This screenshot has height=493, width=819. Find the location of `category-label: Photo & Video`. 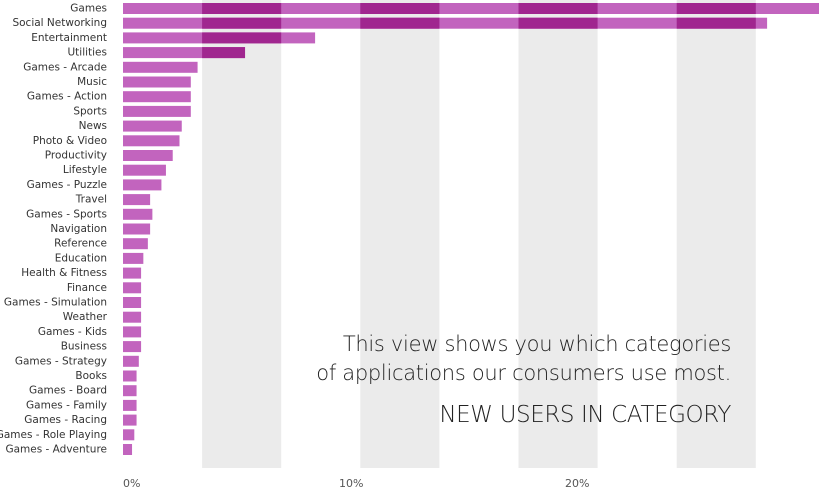

category-label: Photo & Video is located at coordinates (70, 141).